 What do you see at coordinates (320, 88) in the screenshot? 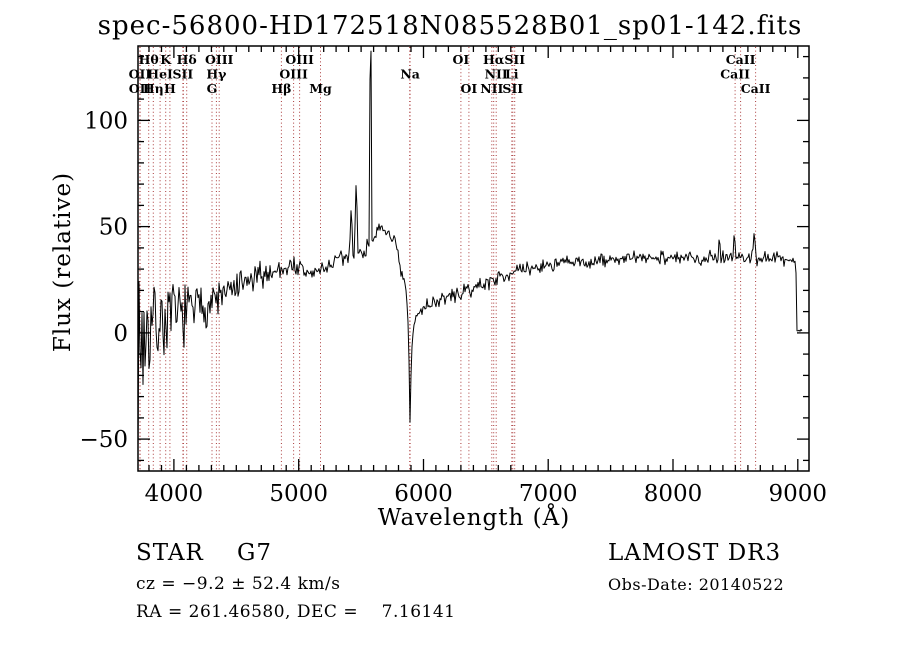
I see `svg-text: Mg` at bounding box center [320, 88].